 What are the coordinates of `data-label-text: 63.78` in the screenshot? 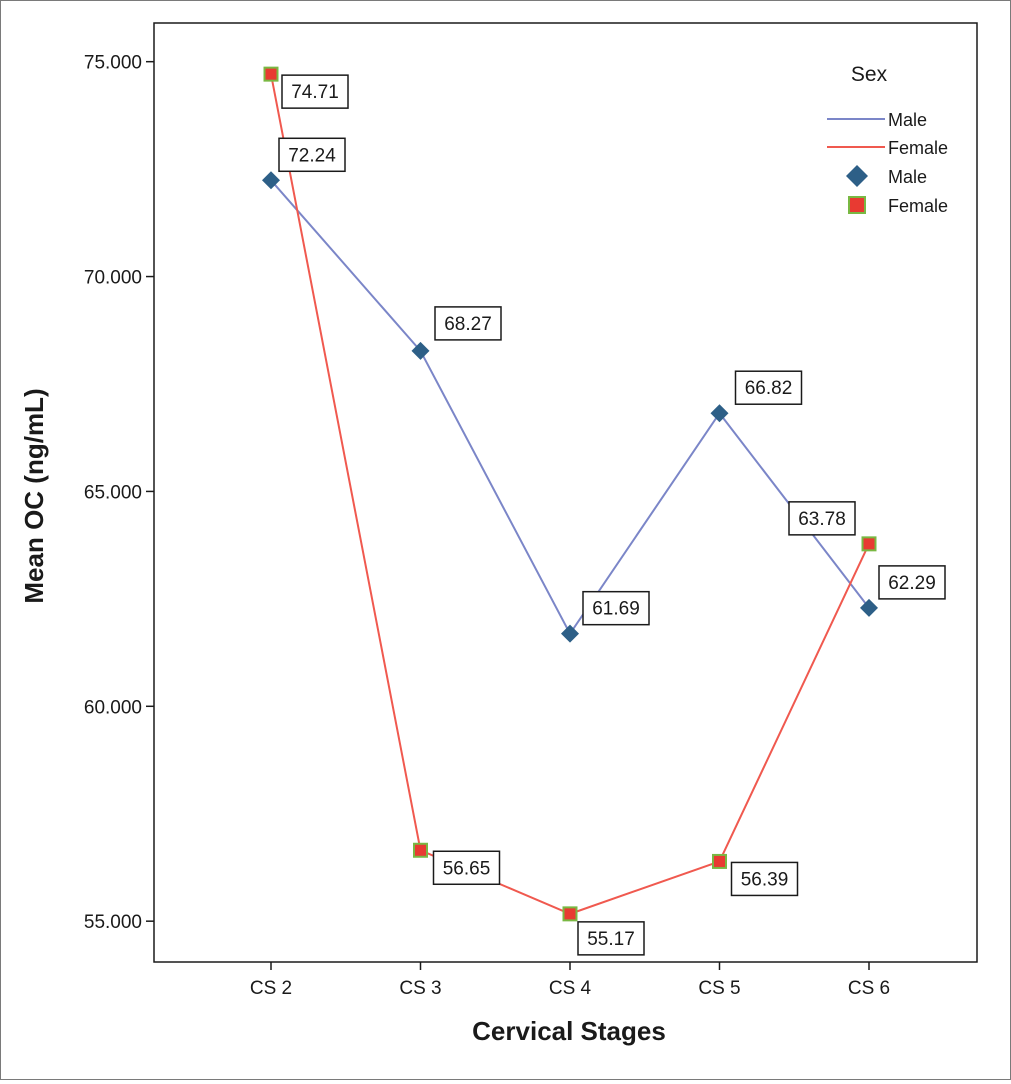 It's located at (822, 519).